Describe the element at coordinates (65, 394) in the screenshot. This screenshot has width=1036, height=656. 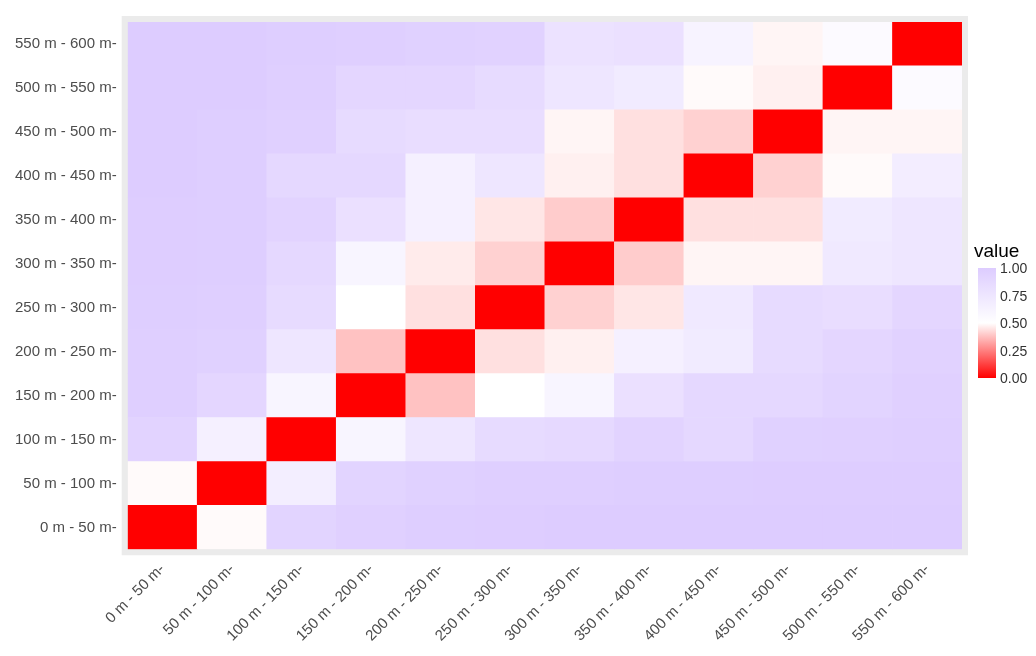
I see `y-tick-label: 150 m - 200 m-` at that location.